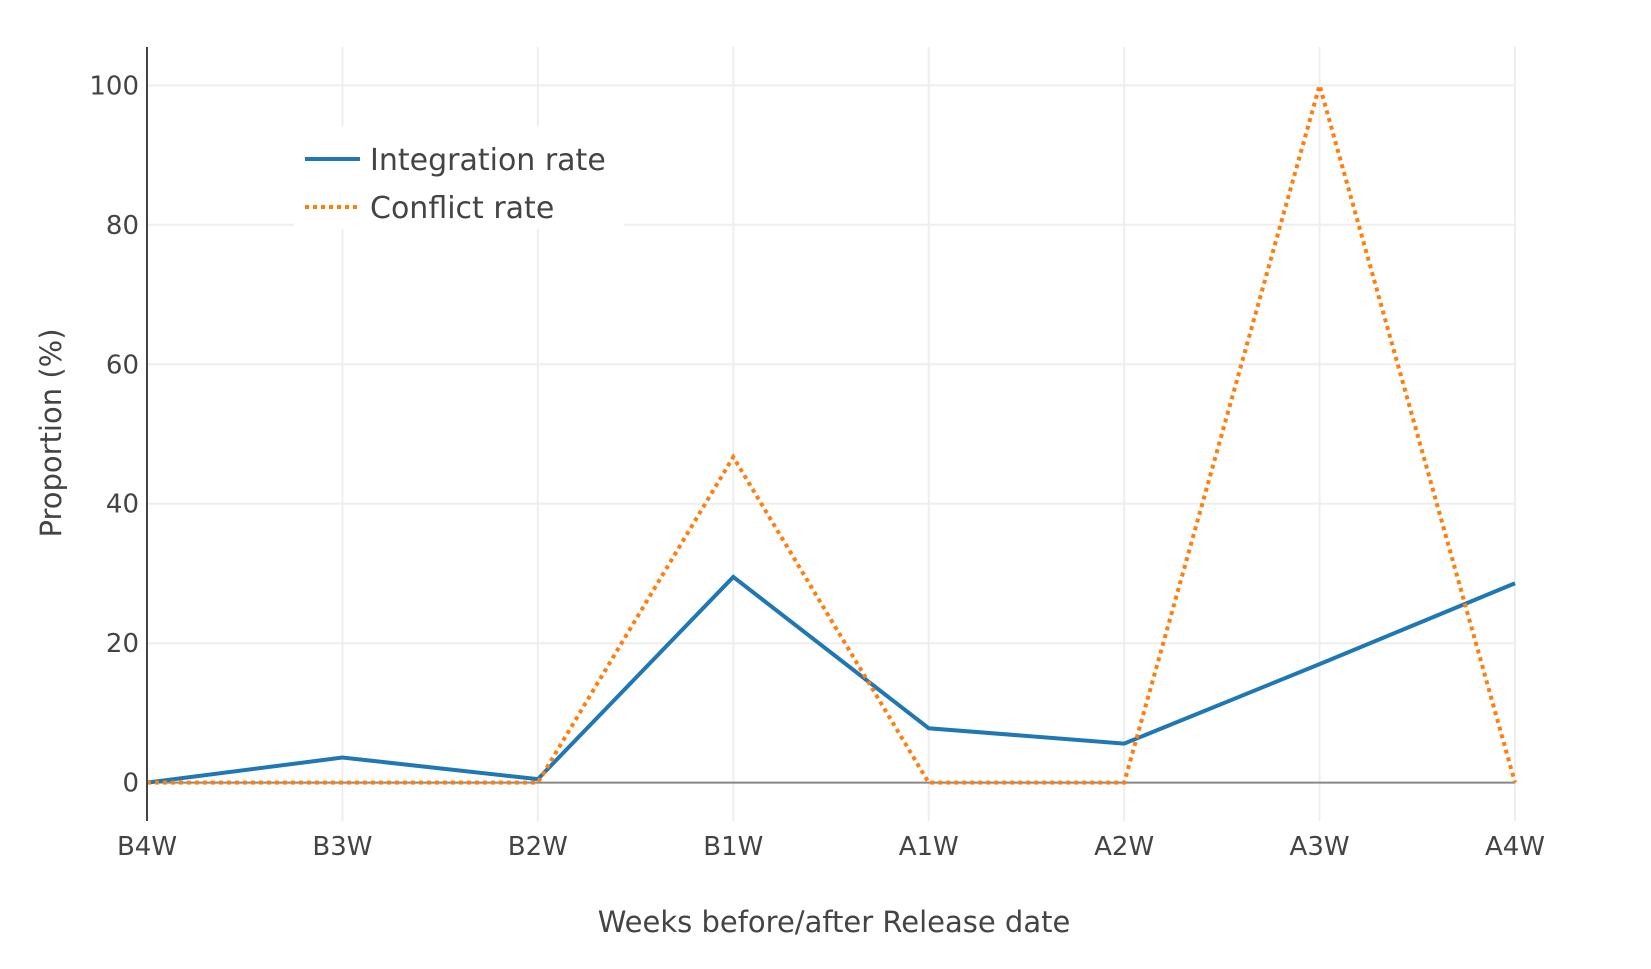 The width and height of the screenshot is (1651, 969). Describe the element at coordinates (342, 847) in the screenshot. I see `x-tick-label: B3W` at that location.